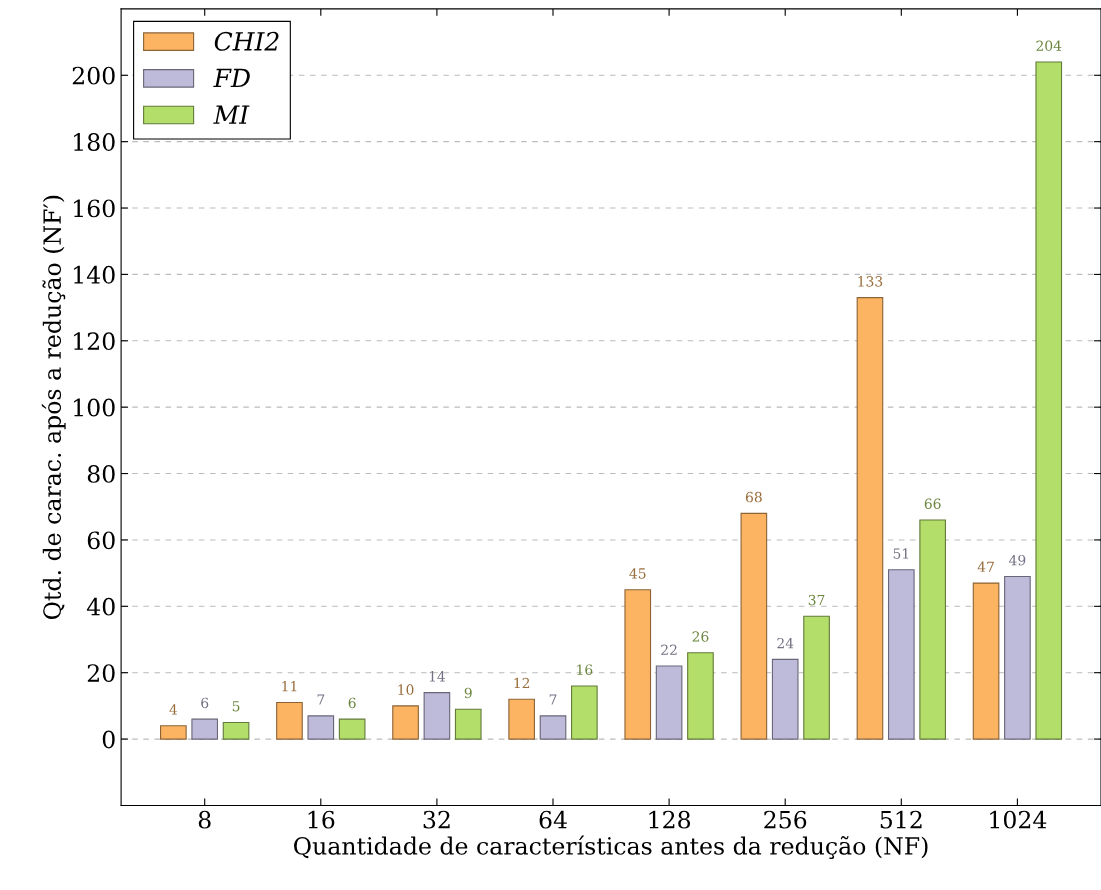 This screenshot has width=1101, height=890. What do you see at coordinates (94, 208) in the screenshot?
I see `y-tick-label: 160` at bounding box center [94, 208].